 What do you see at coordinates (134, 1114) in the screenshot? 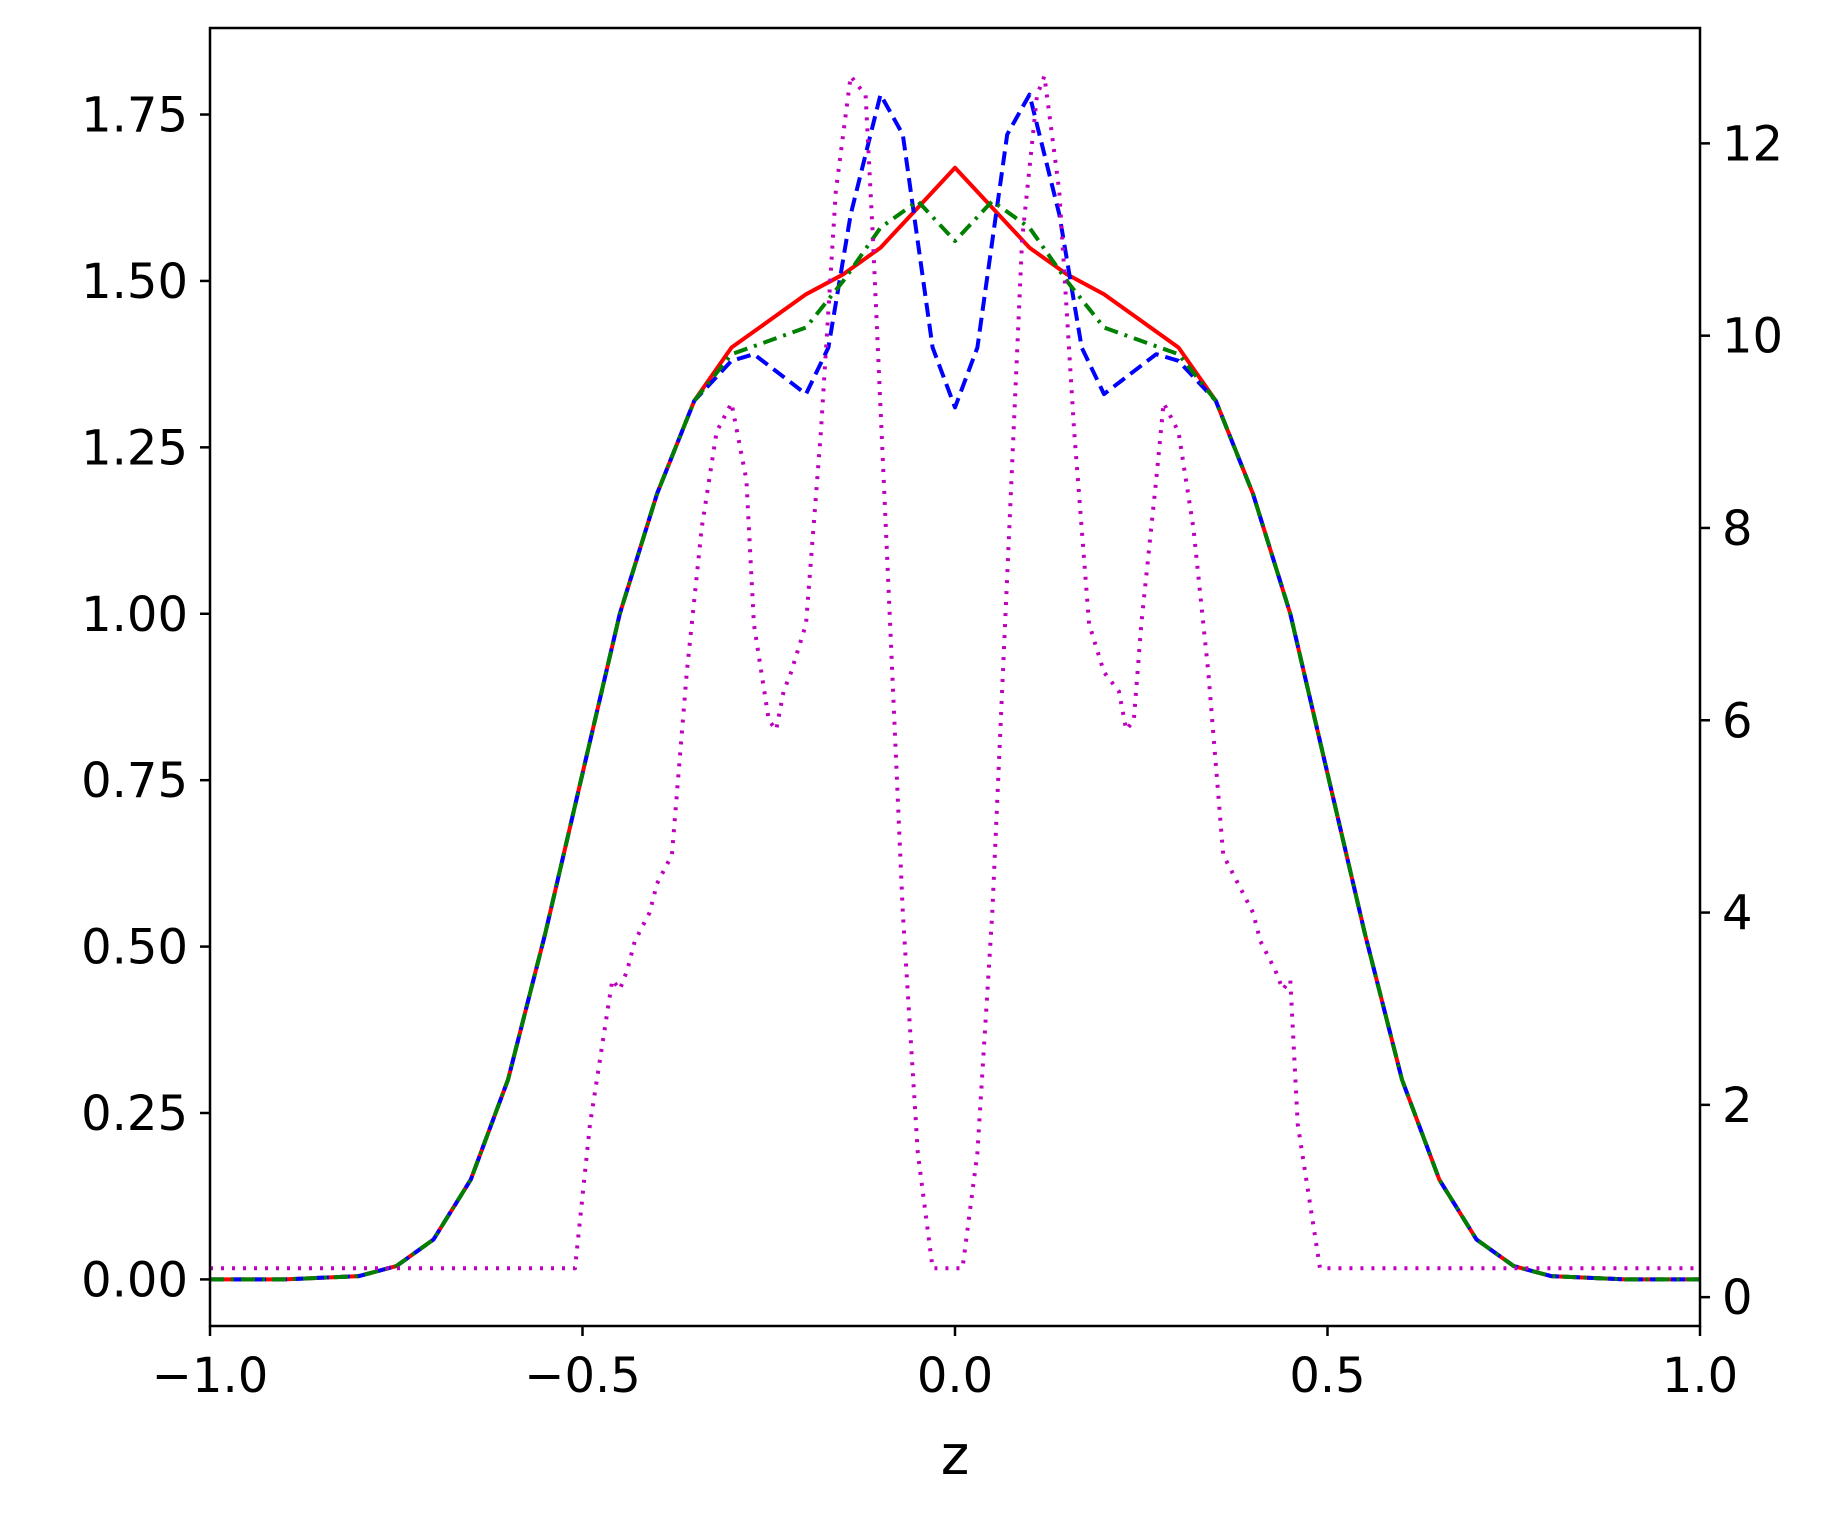
I see `left-y-tick-label: 0.25` at bounding box center [134, 1114].